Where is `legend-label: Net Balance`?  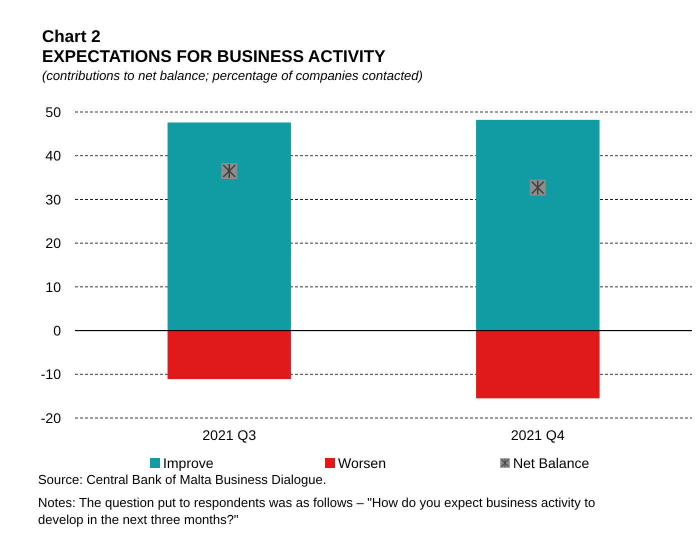 legend-label: Net Balance is located at coordinates (551, 463).